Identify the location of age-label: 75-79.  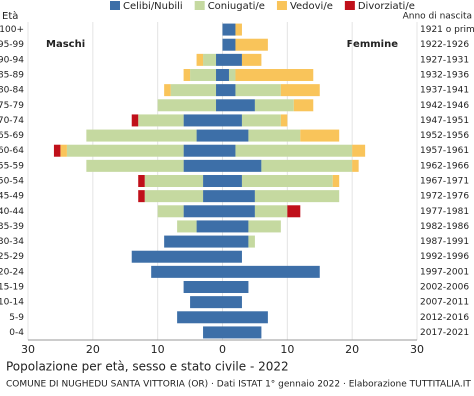
(12, 106).